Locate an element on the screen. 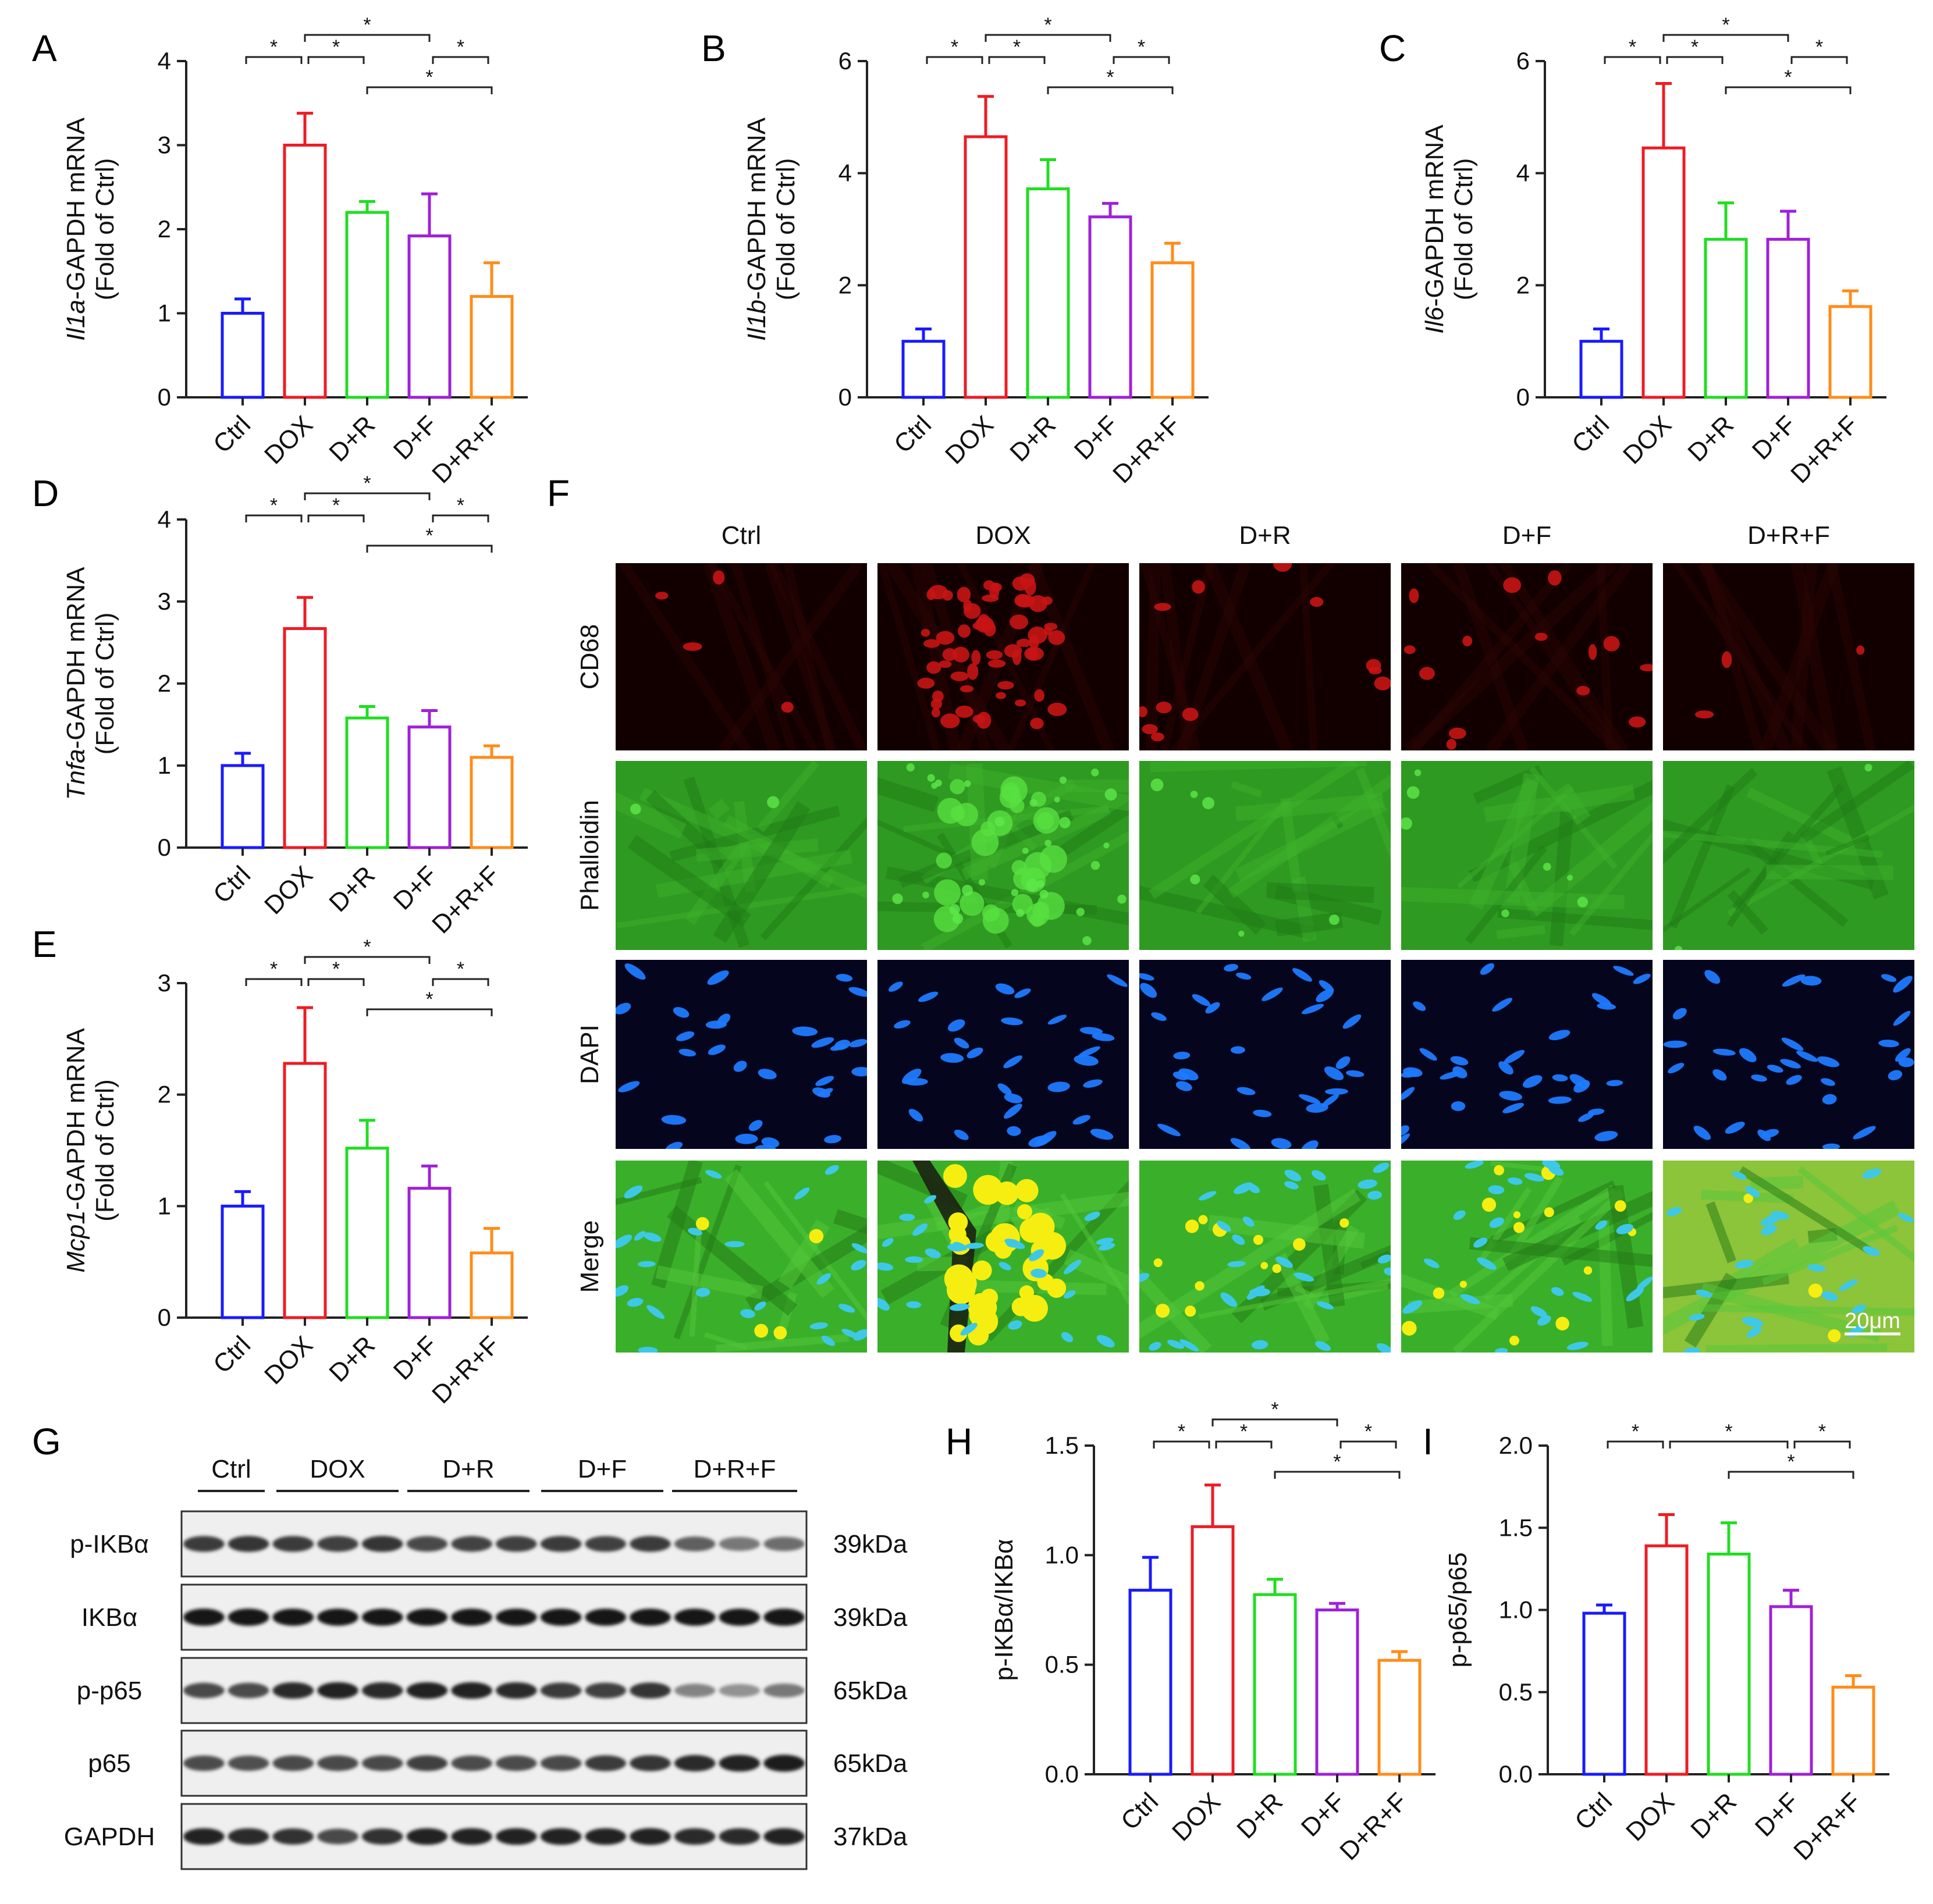 This screenshot has height=1904, width=1933. y-tick-label: 2 is located at coordinates (165, 229).